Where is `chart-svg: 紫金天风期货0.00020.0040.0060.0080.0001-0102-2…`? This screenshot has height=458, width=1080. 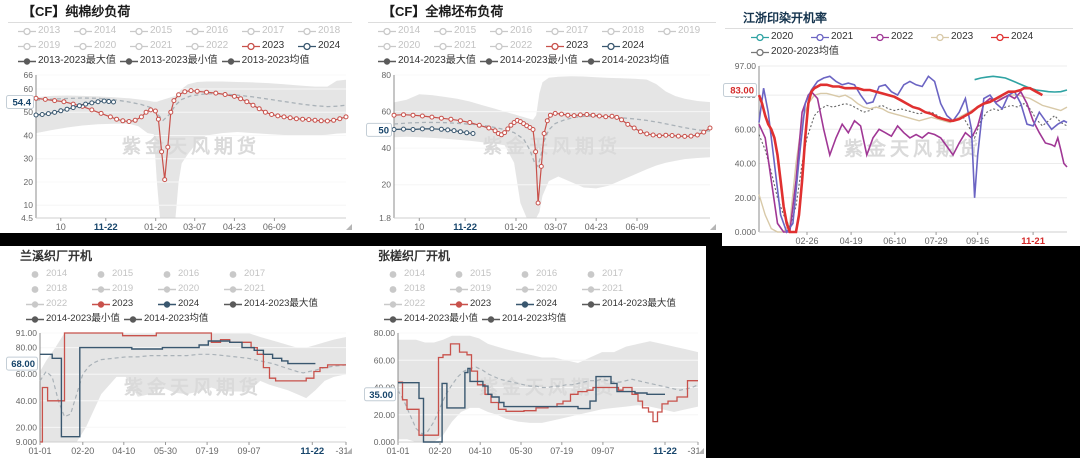
chart-svg: 紫金天风期货0.00020.0040.0060.0080.0001-0102-2… is located at coordinates (532, 392).